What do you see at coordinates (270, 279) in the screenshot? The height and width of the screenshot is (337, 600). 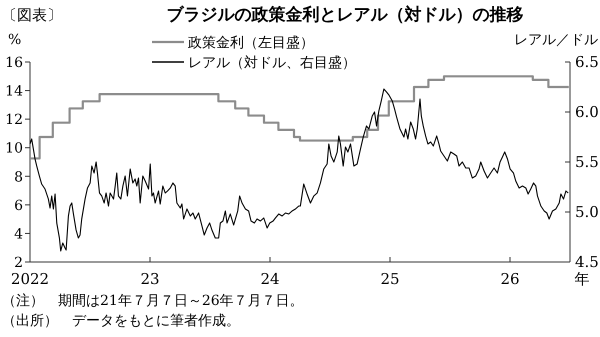 I see `x-tick-label: 24` at bounding box center [270, 279].